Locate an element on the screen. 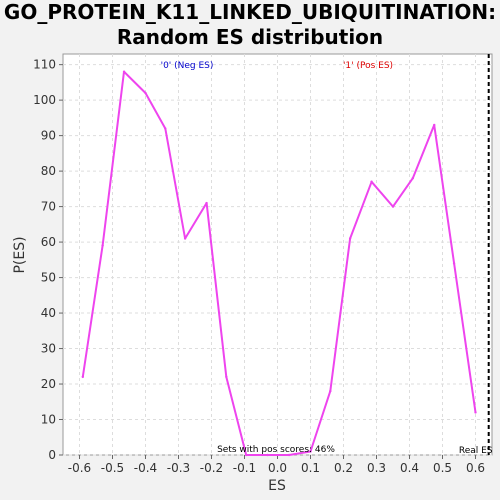 Image resolution: width=500 pixels, height=500 pixels. y-tick-label: 80 is located at coordinates (48, 171).